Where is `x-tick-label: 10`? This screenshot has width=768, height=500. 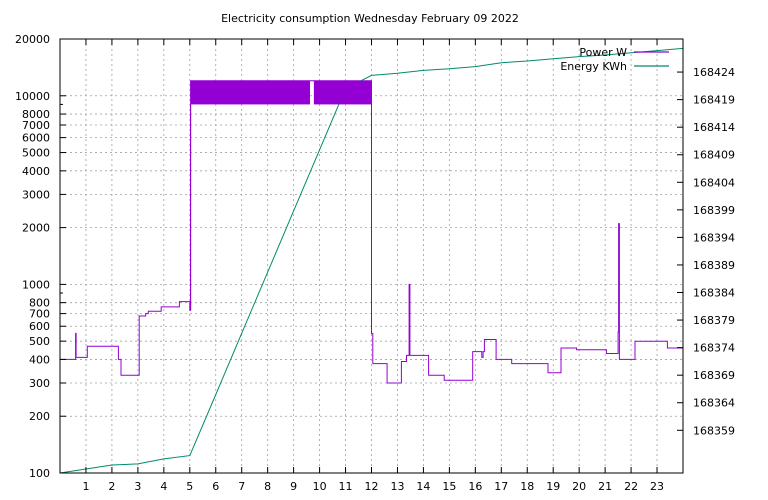 x-tick-label: 10 is located at coordinates (320, 486).